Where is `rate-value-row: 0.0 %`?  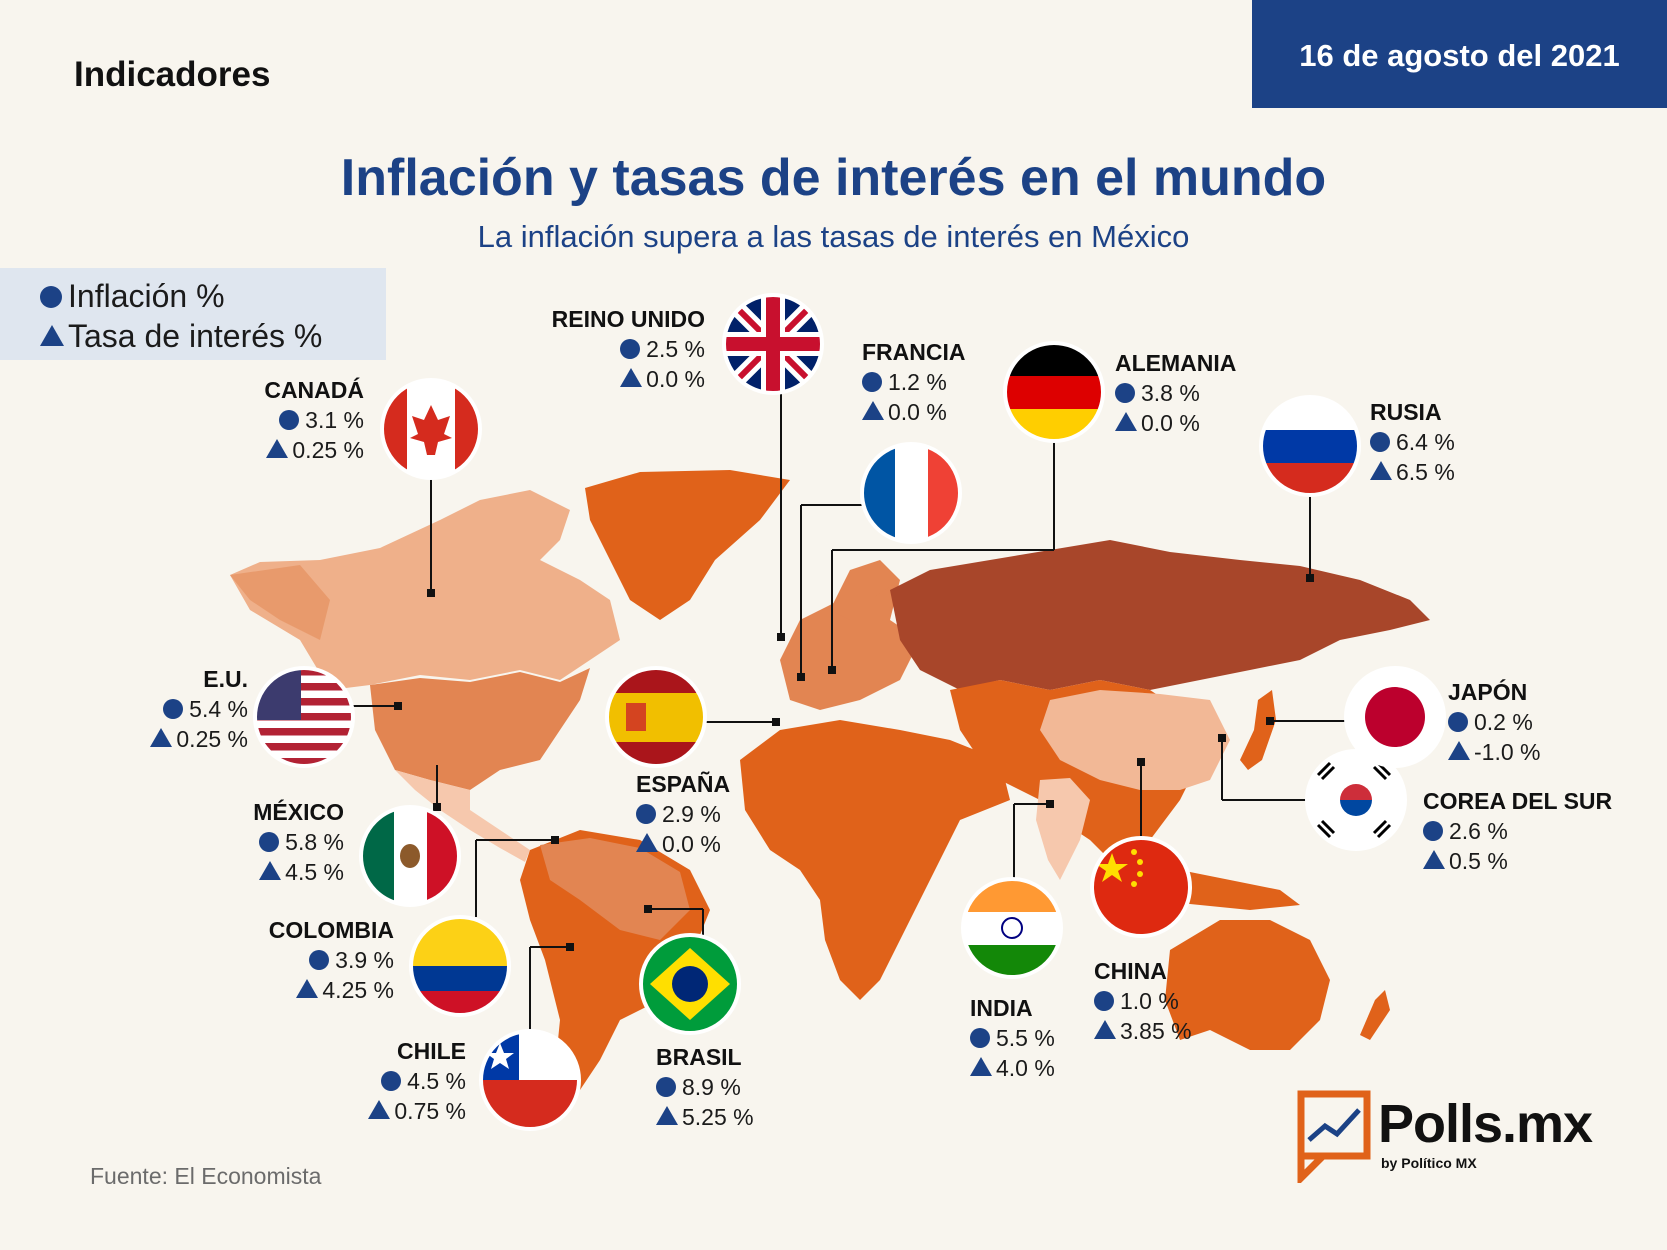
rate-value-row: 0.0 % is located at coordinates (914, 412).